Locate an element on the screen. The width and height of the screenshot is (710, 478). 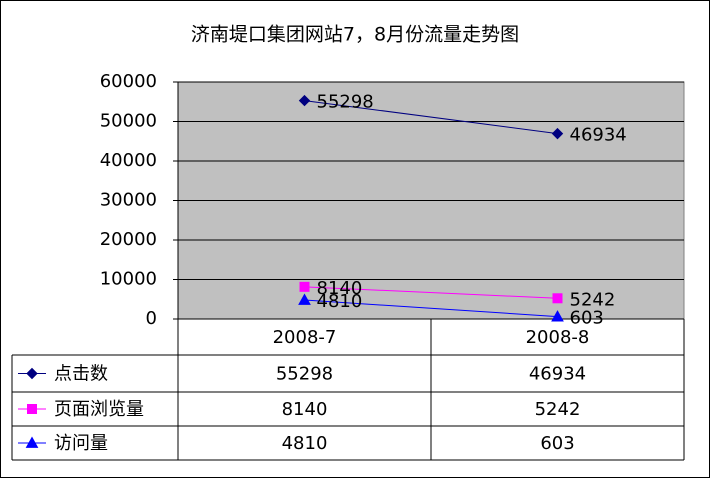
y-tick-label: 20000 is located at coordinates (128, 239).